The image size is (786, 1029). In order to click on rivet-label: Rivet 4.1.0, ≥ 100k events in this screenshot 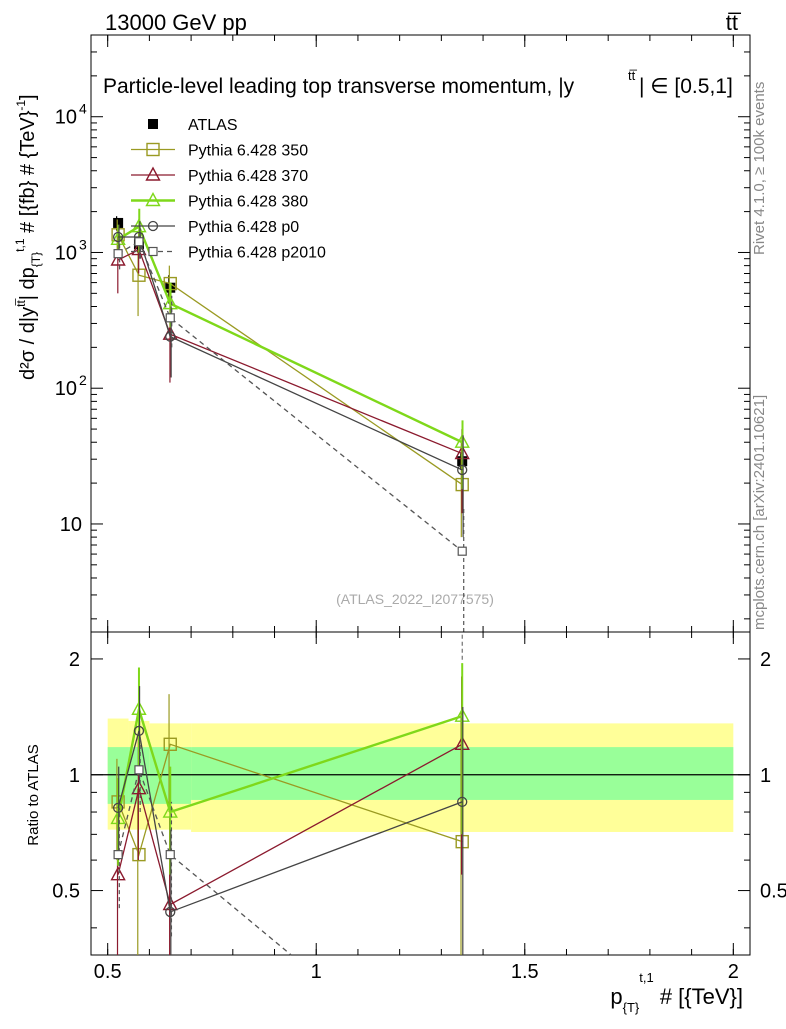, I will do `click(759, 168)`.